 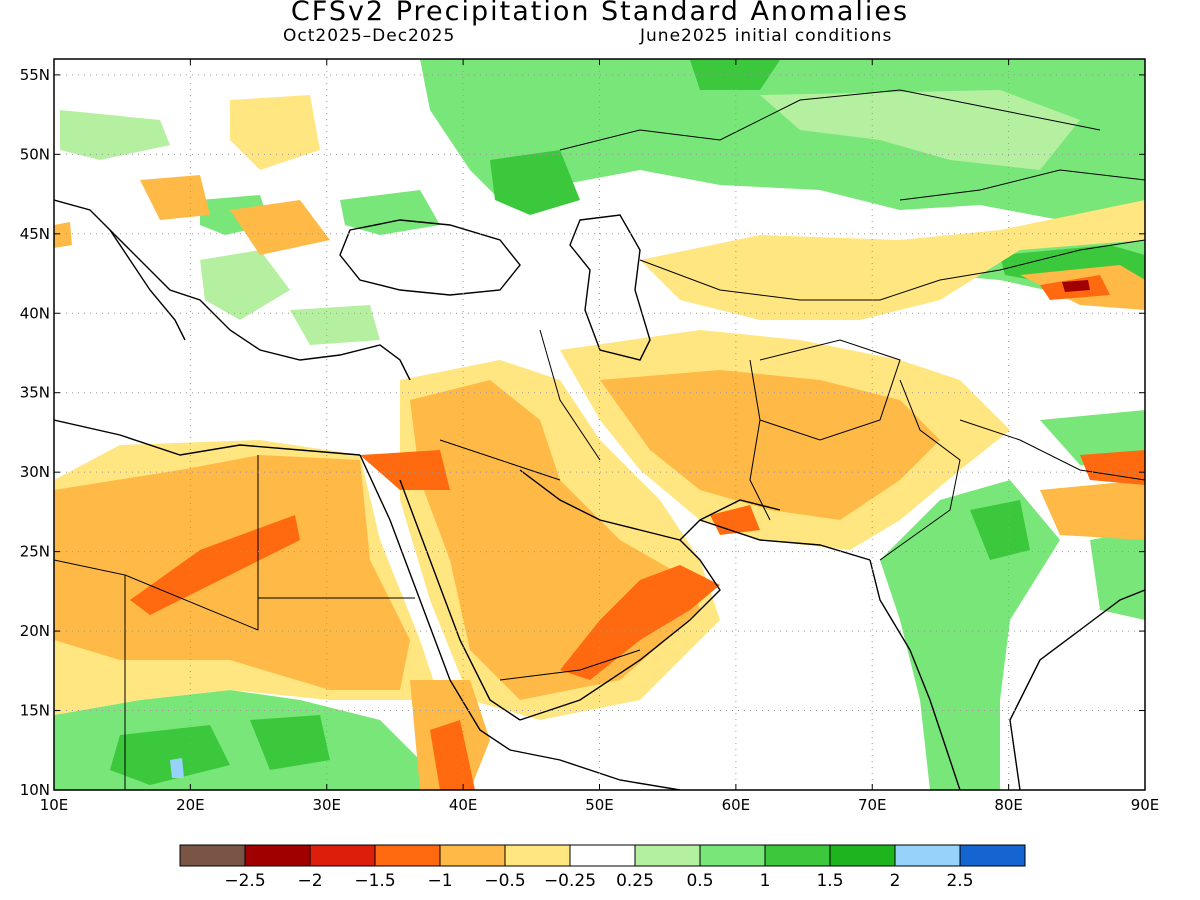 I want to click on border-libya-chad, so click(x=191, y=602).